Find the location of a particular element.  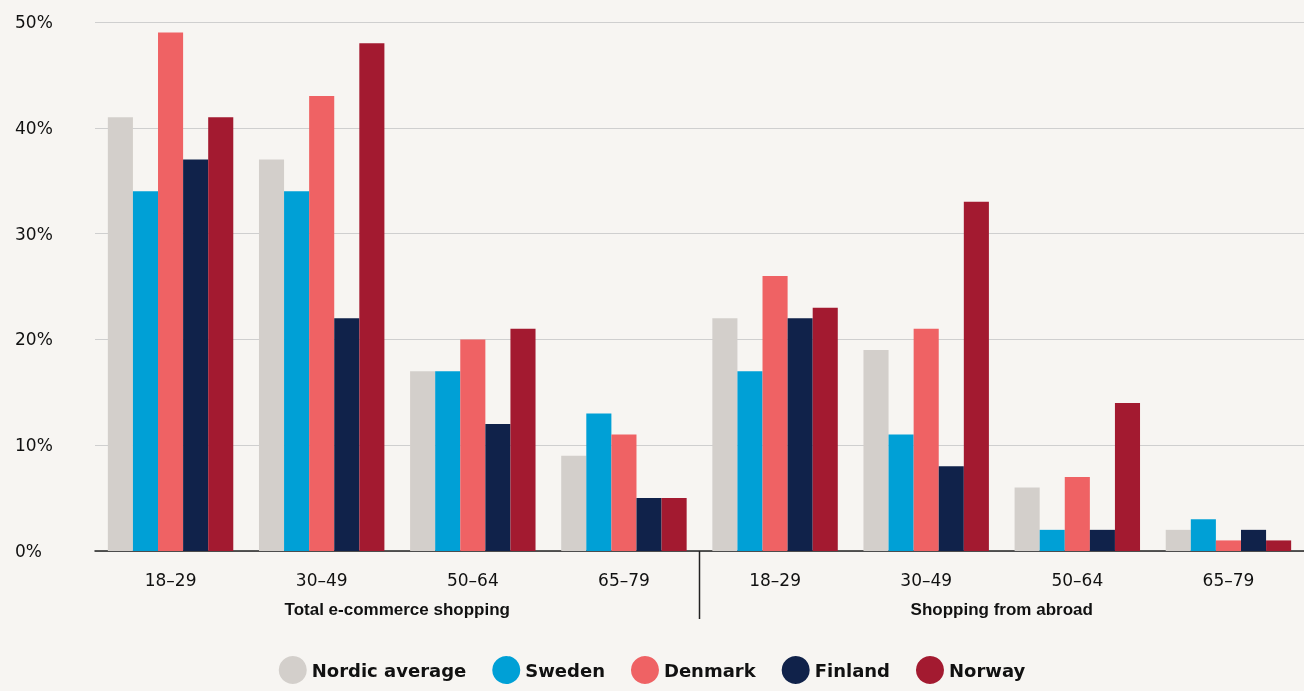

text: Total e-commerce shopping is located at coordinates (397, 609).